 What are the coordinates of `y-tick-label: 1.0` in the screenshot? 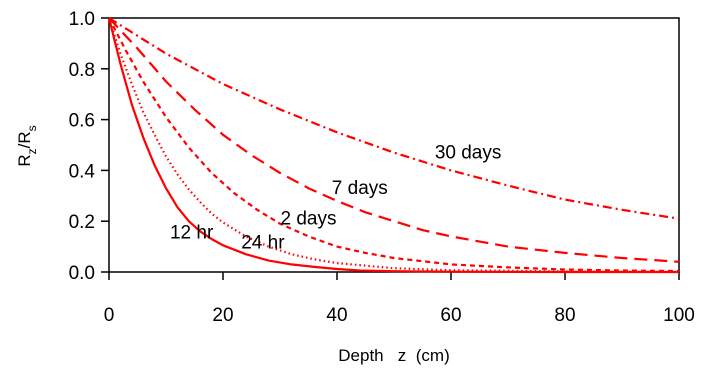 It's located at (82, 19).